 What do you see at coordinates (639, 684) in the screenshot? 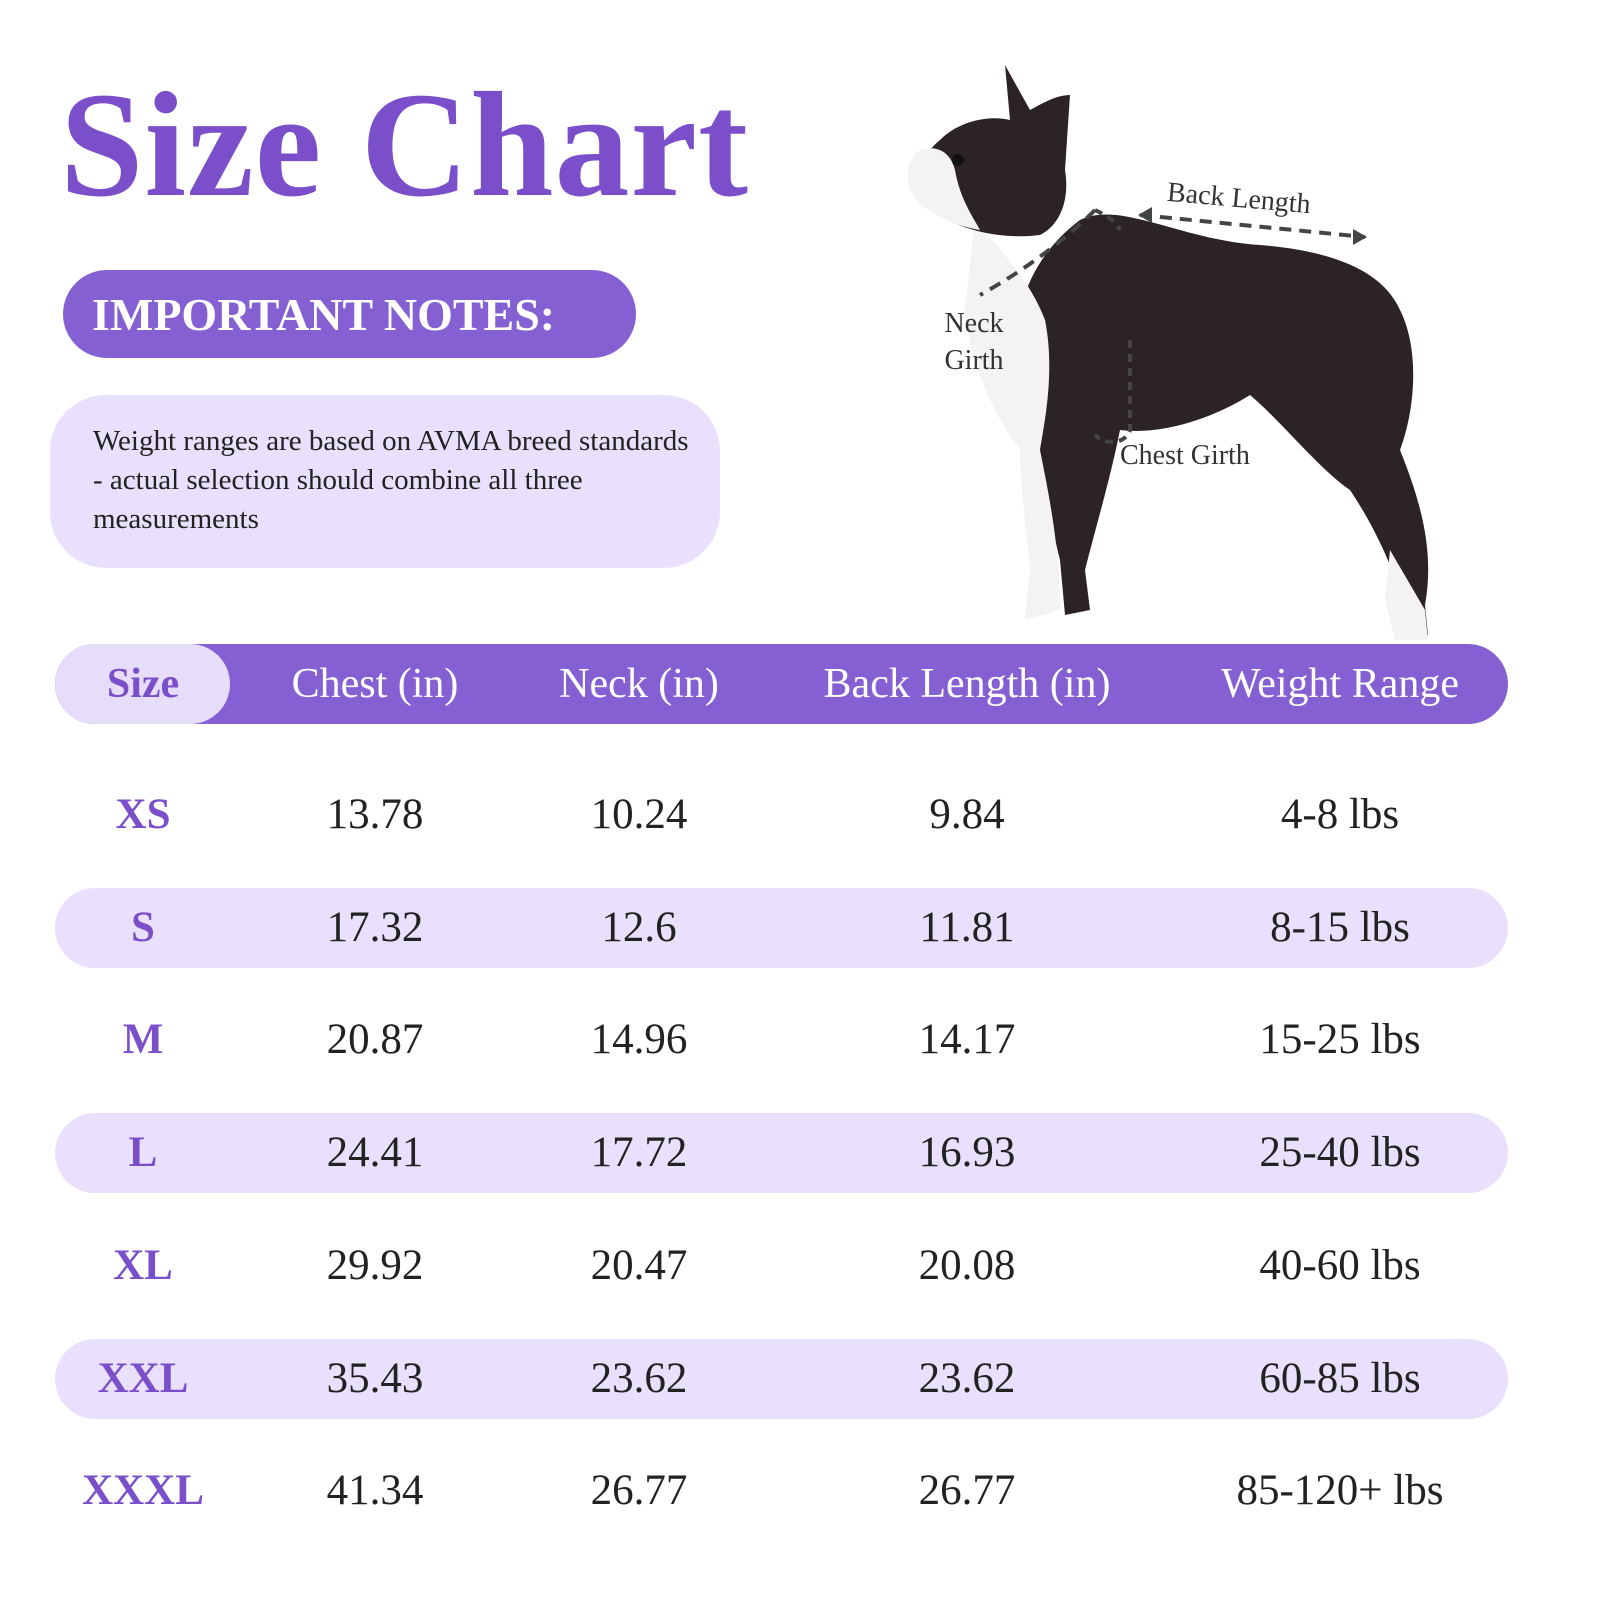
I see `column-header: Neck (in)` at bounding box center [639, 684].